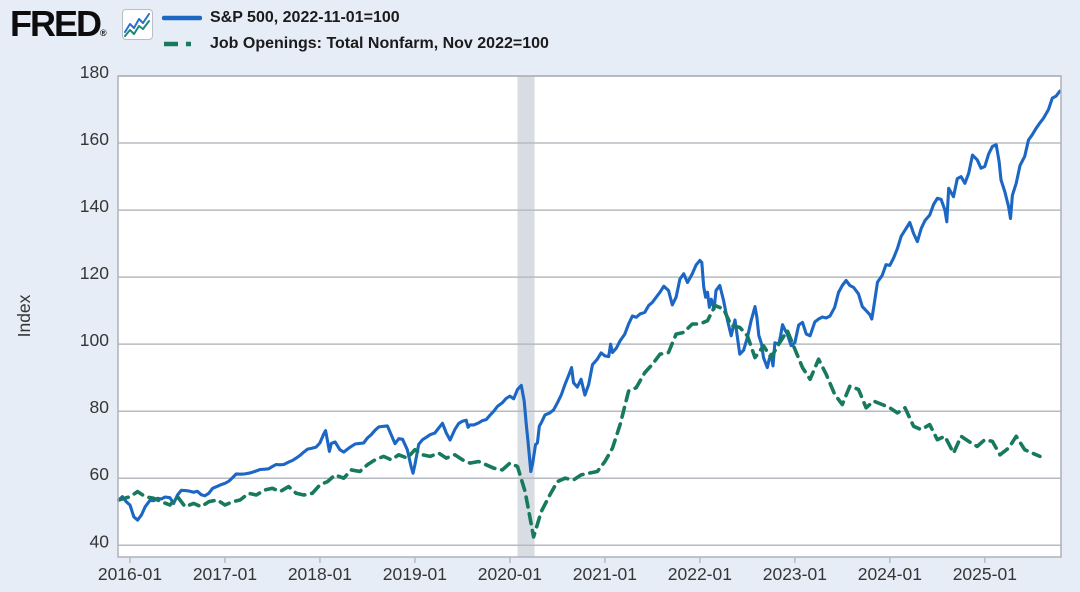 Image resolution: width=1080 pixels, height=592 pixels. Describe the element at coordinates (415, 574) in the screenshot. I see `x-tick-label-2019-01: 2019-01` at that location.